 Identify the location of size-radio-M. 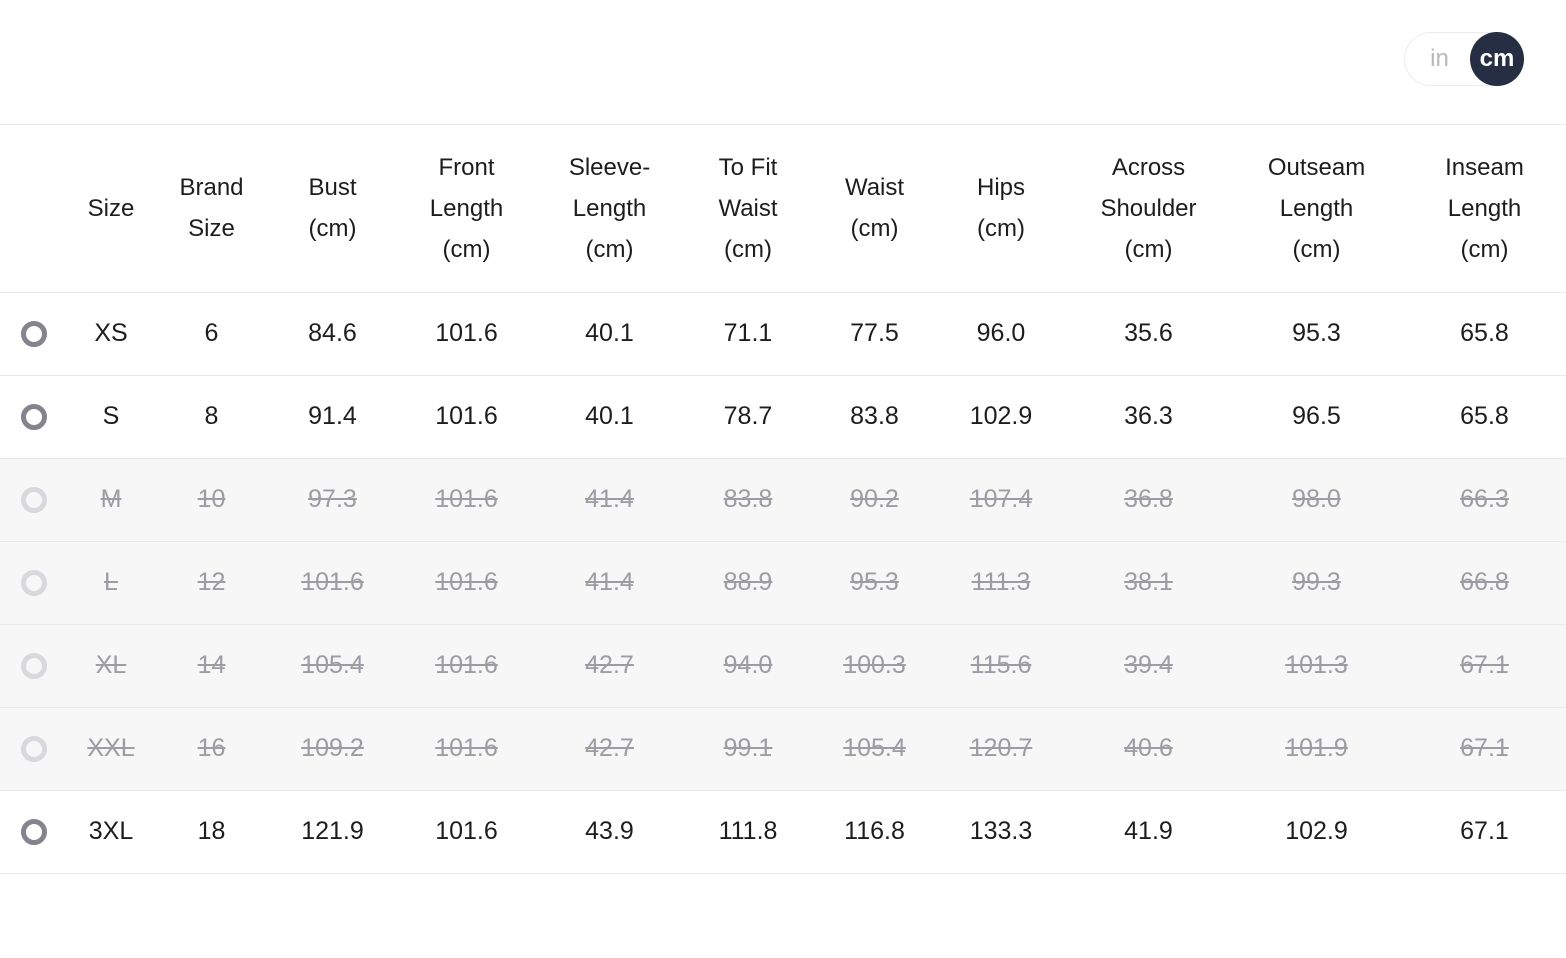
(34, 500).